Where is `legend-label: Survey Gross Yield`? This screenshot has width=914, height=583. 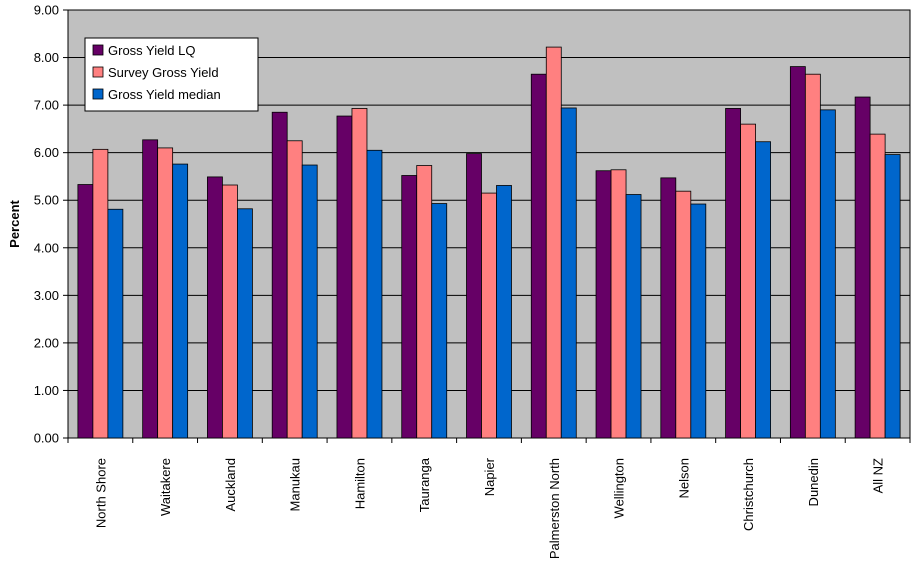
legend-label: Survey Gross Yield is located at coordinates (163, 72).